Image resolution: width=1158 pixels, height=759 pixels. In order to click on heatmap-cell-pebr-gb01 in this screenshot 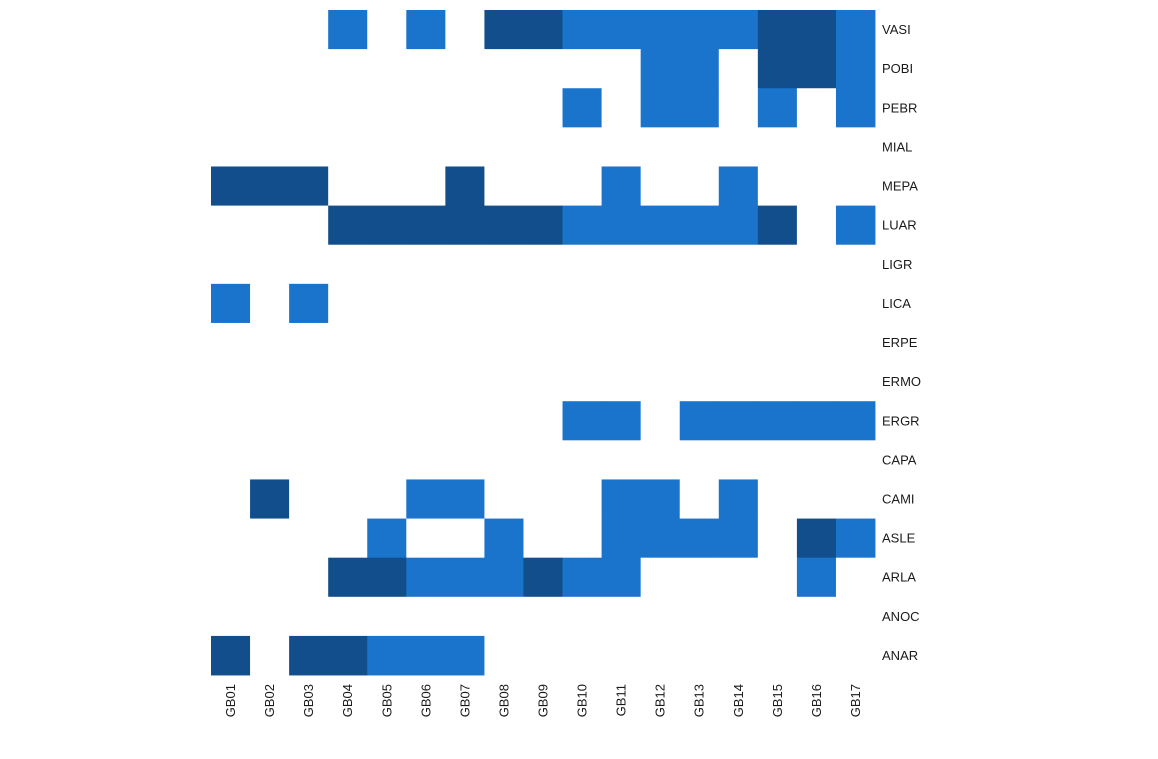, I will do `click(231, 108)`.